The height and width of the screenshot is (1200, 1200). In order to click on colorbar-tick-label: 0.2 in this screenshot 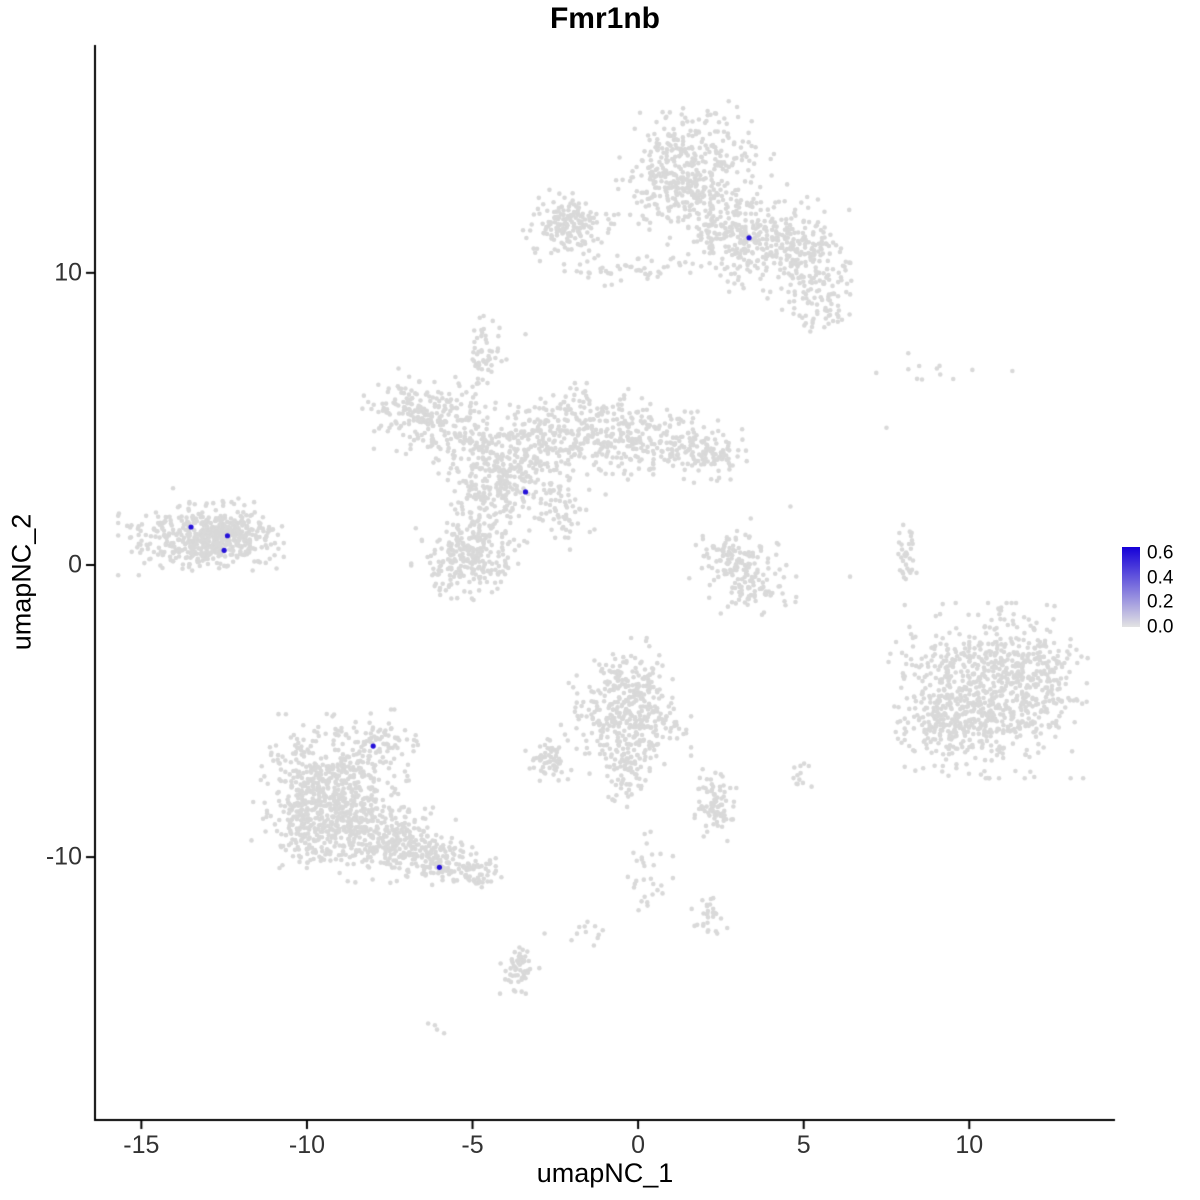, I will do `click(1160, 602)`.